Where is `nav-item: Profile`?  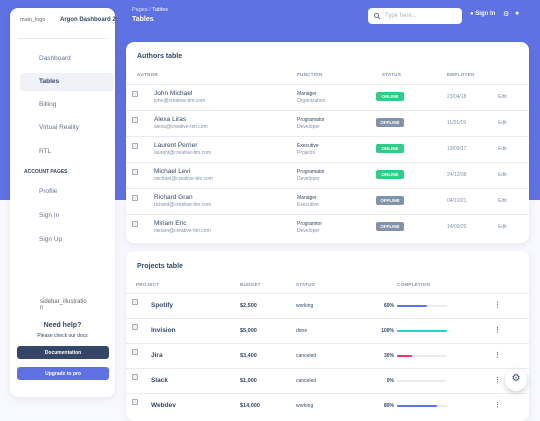
nav-item: Profile is located at coordinates (48, 191).